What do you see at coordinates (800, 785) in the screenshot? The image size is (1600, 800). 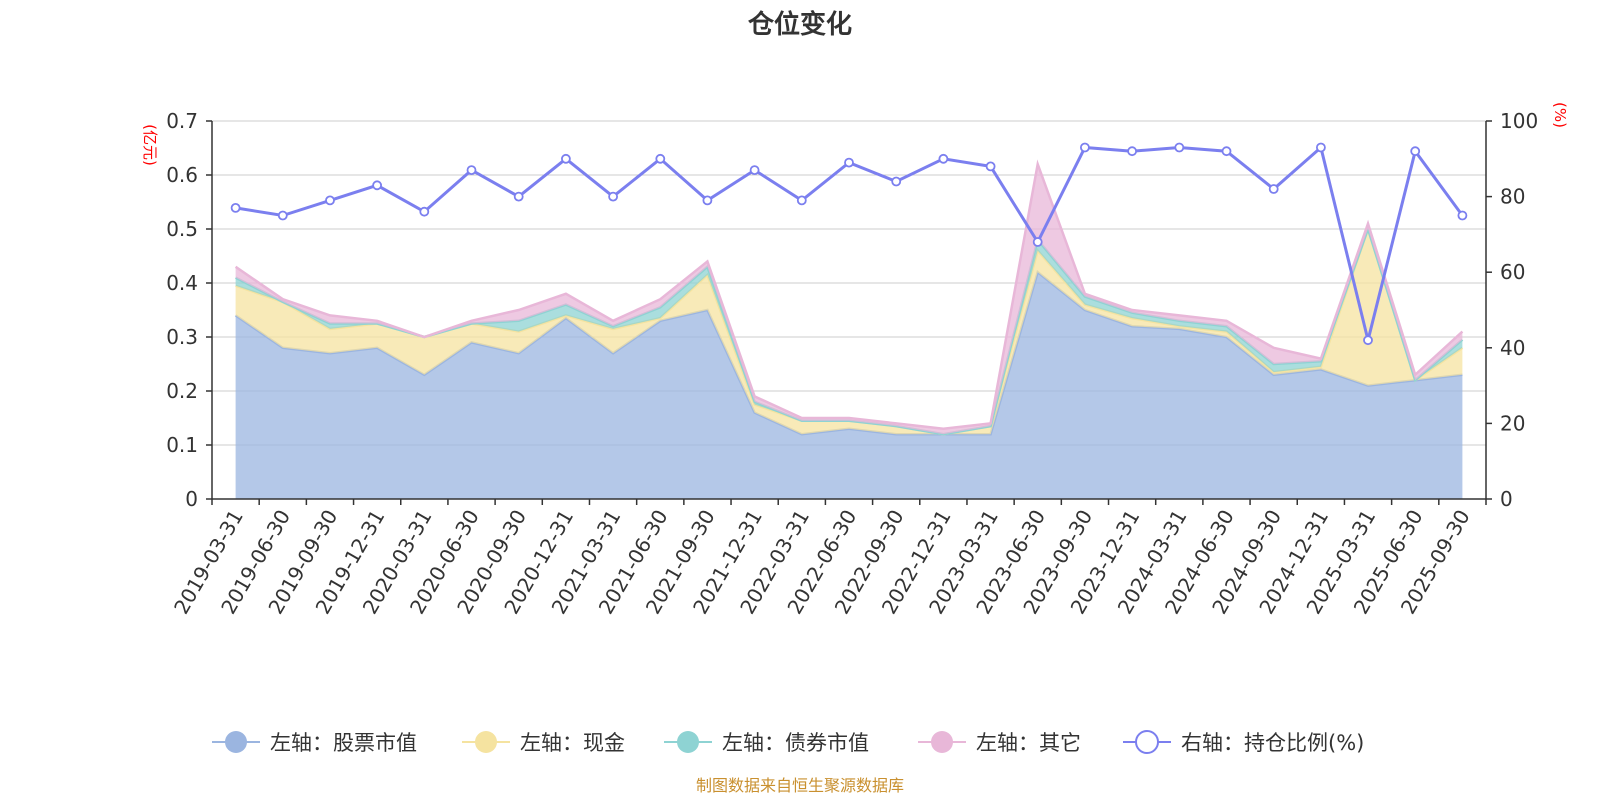 I see `data-source-note: 制图数据来自恒生聚源数据库` at bounding box center [800, 785].